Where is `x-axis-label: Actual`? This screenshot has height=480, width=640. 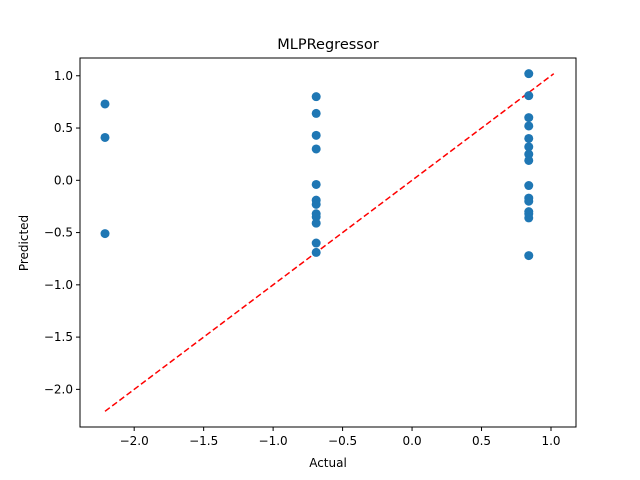 x-axis-label: Actual is located at coordinates (328, 463).